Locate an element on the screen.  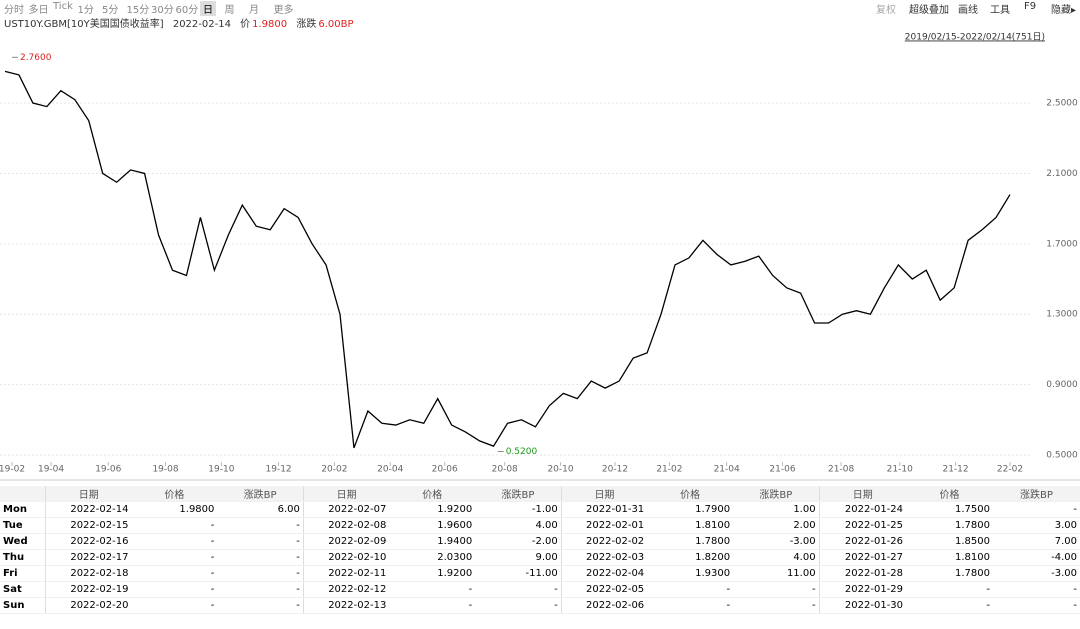
table-cell: -3.00 is located at coordinates (776, 541).